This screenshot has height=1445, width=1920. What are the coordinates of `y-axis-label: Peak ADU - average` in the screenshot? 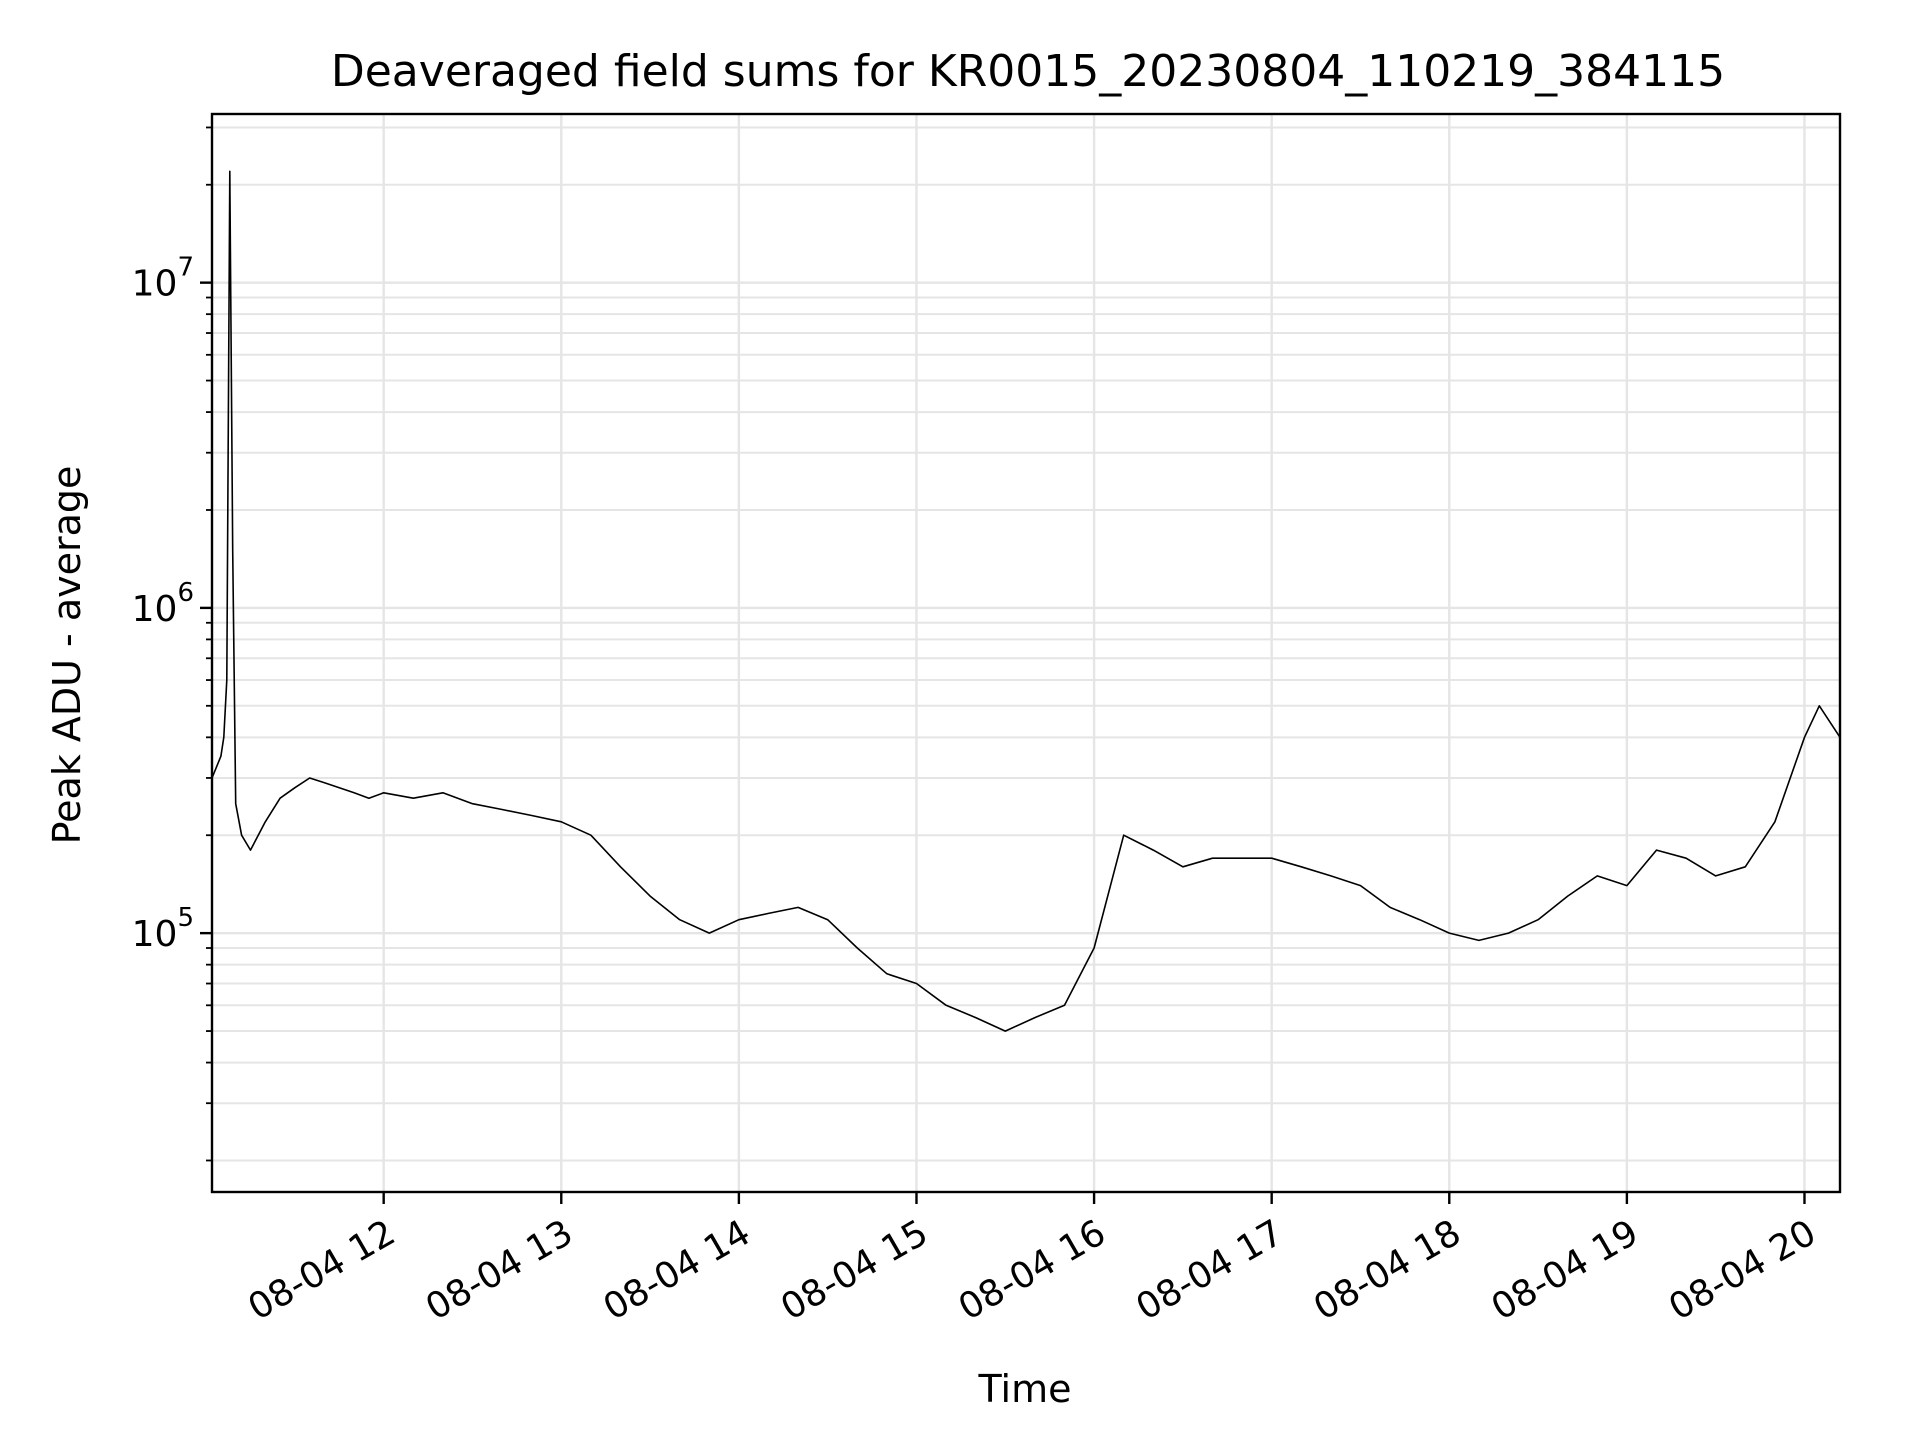 It's located at (67, 655).